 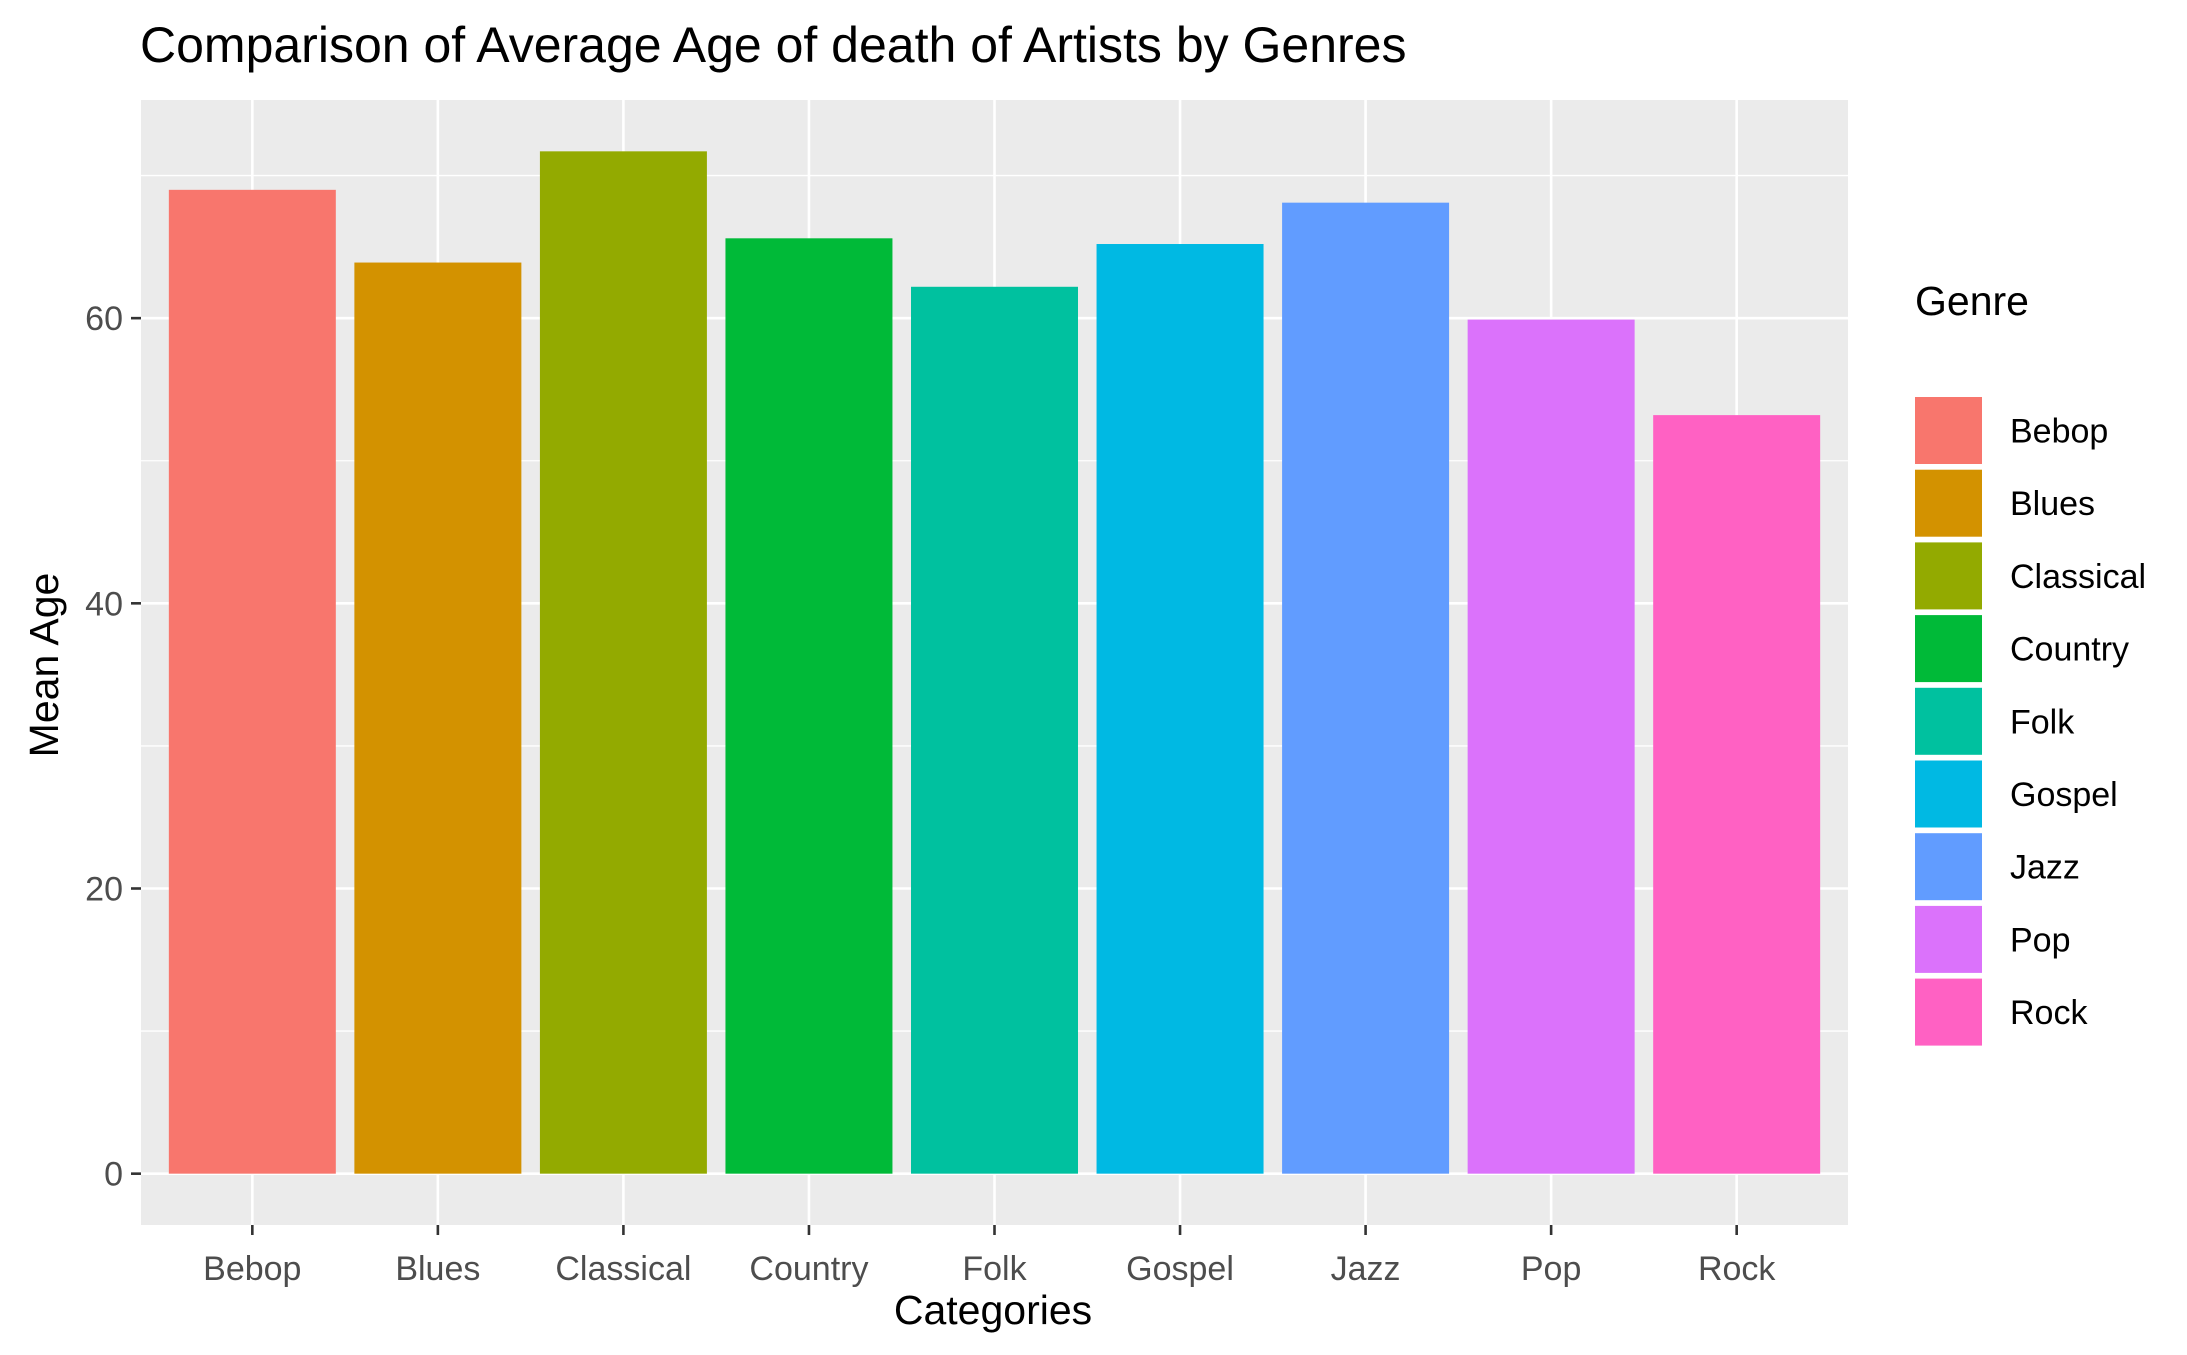 What do you see at coordinates (808, 1269) in the screenshot?
I see `x-tick-label: Country` at bounding box center [808, 1269].